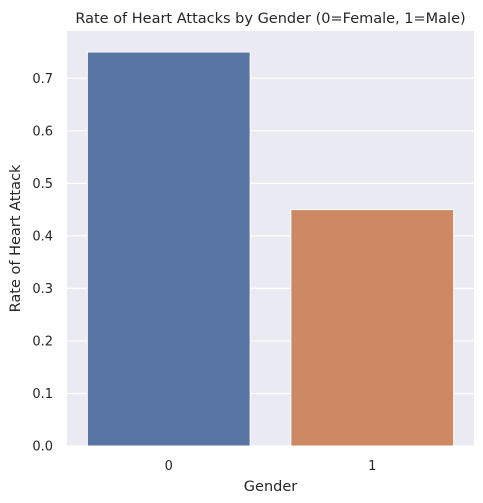  I want to click on y-tick-label: 0.3, so click(42, 289).